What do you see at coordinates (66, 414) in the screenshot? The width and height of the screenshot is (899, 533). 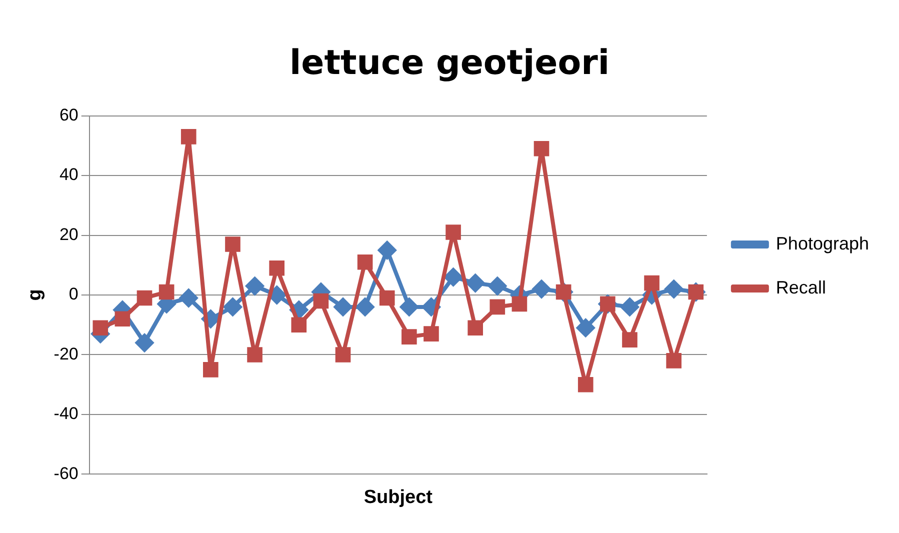 I see `y-tick-label: -40` at bounding box center [66, 414].